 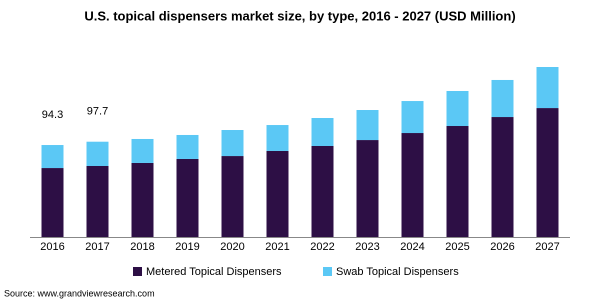 I want to click on legend-label: Metered Topical Dispensers, so click(x=214, y=272).